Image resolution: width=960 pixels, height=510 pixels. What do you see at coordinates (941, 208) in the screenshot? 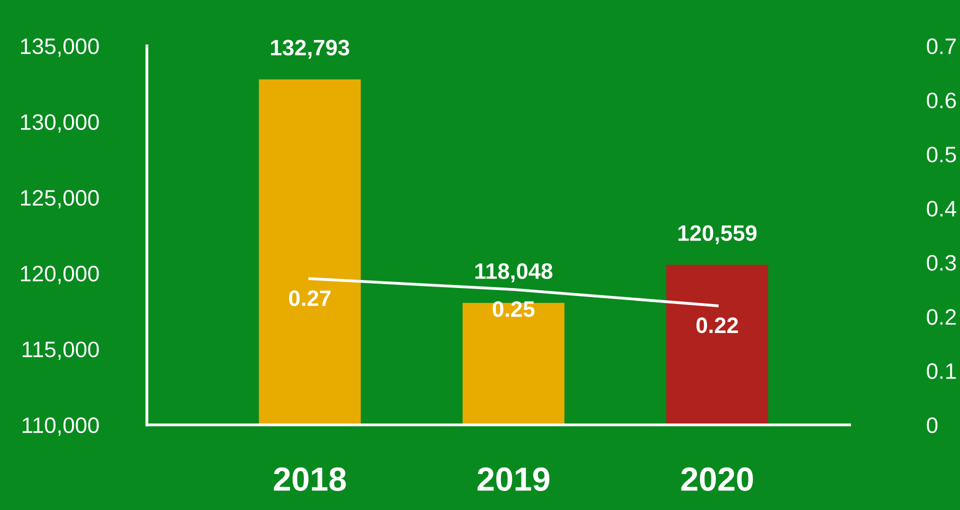
I see `y2-tick-label: 0.4` at bounding box center [941, 208].